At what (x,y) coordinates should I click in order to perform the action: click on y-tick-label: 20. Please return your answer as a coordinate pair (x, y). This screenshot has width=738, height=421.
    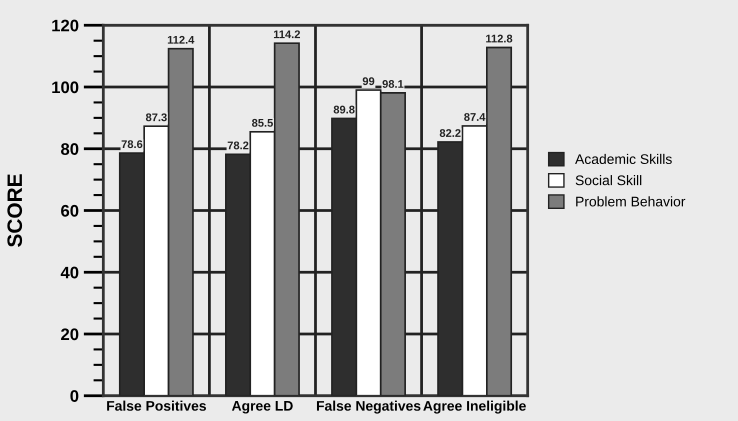
    Looking at the image, I should click on (69, 334).